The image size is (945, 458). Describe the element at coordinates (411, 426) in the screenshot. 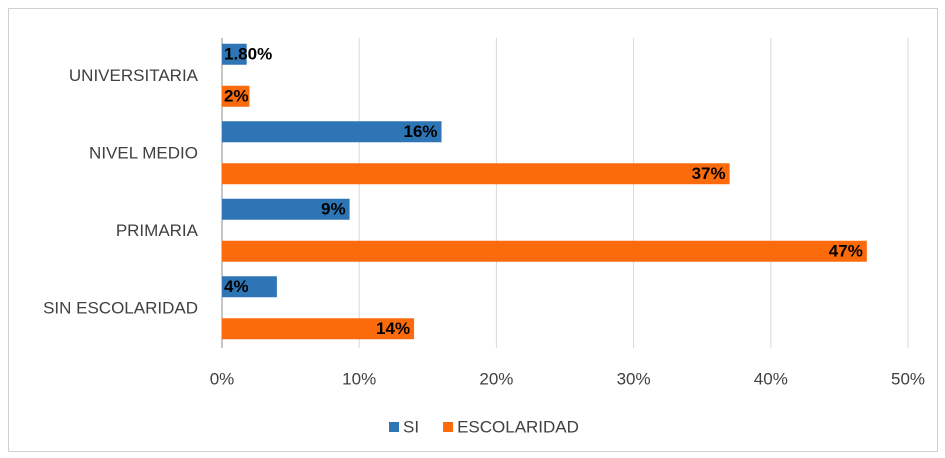

I see `legend-label: SI` at that location.